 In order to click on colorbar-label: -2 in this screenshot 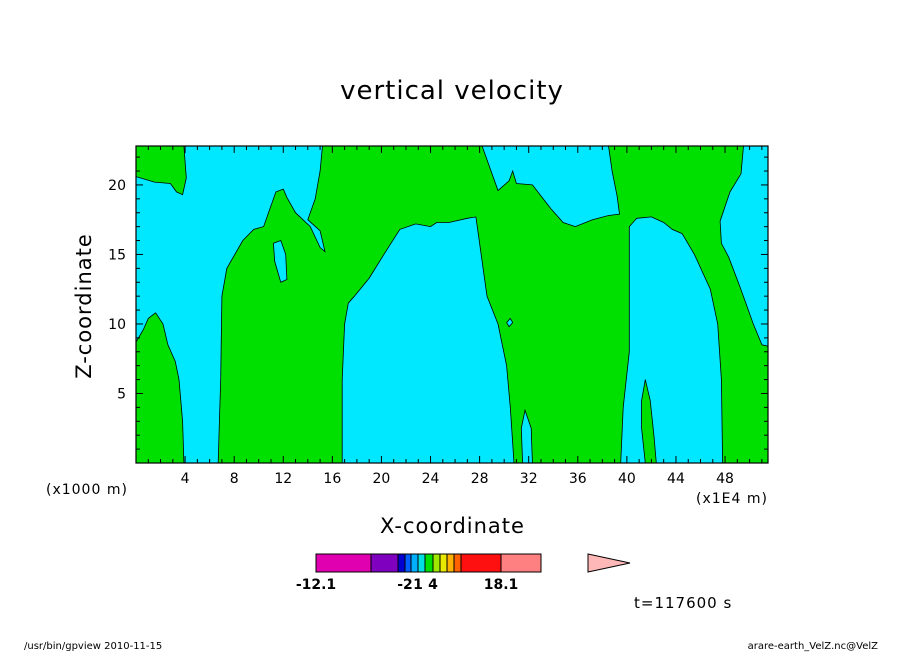, I will do `click(405, 585)`.